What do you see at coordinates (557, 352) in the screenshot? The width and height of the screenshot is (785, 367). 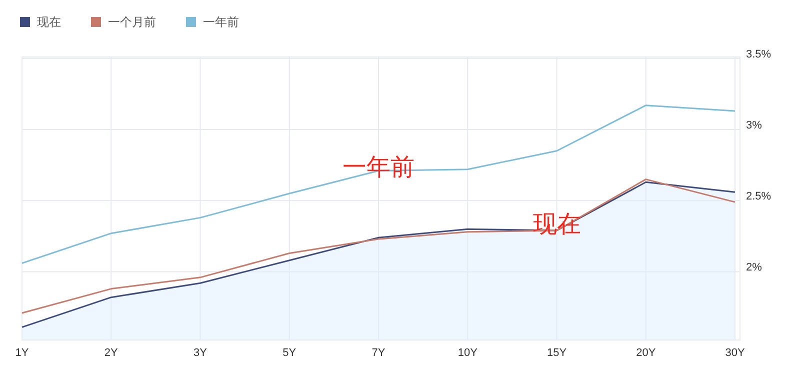 I see `x-tick-label: 15Y` at bounding box center [557, 352].